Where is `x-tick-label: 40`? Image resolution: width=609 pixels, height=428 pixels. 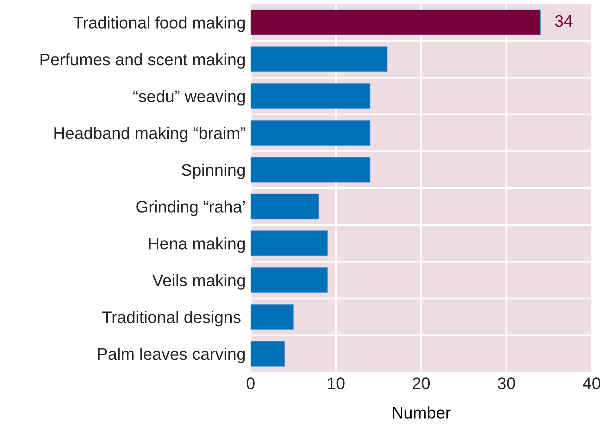 x-tick-label: 40 is located at coordinates (592, 384).